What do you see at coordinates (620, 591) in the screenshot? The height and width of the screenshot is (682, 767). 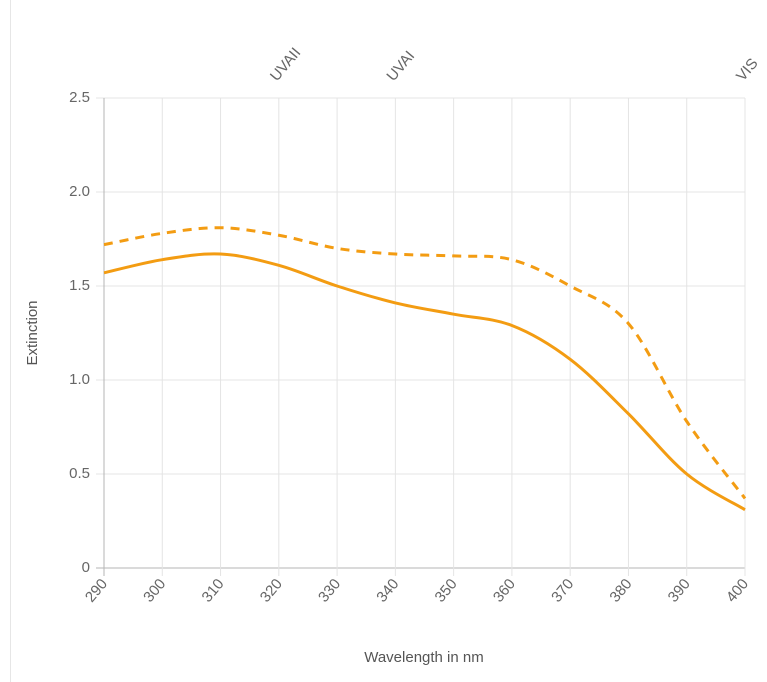 I see `x-tick-label: 380` at bounding box center [620, 591].